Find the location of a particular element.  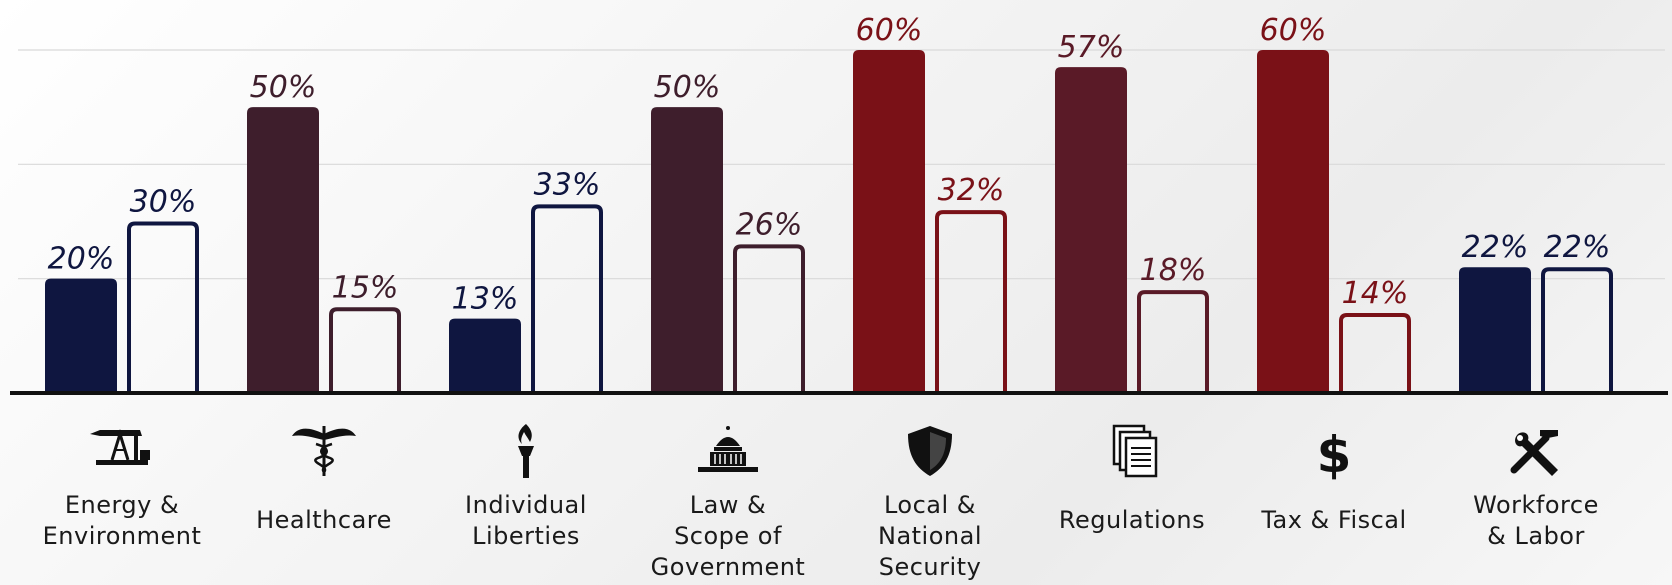

data-label: 15% is located at coordinates (365, 287).